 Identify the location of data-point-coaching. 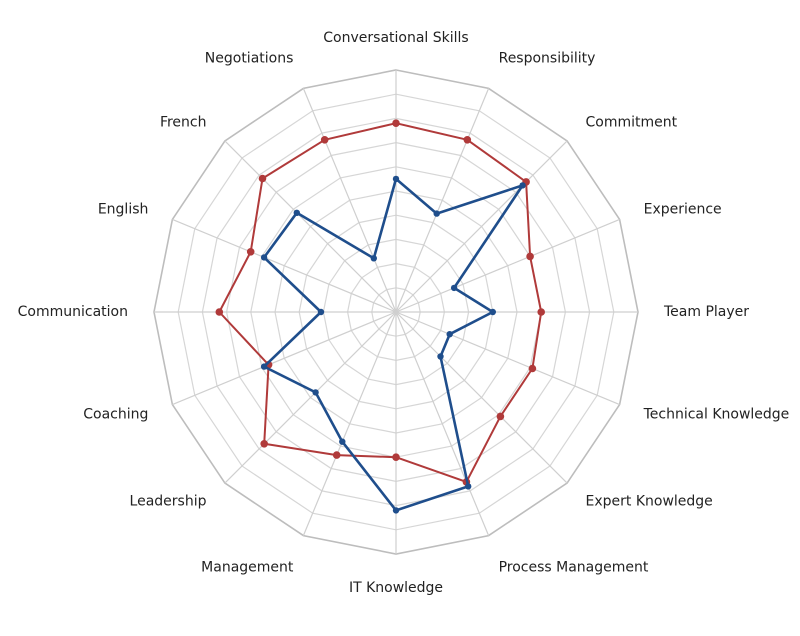
(264, 366).